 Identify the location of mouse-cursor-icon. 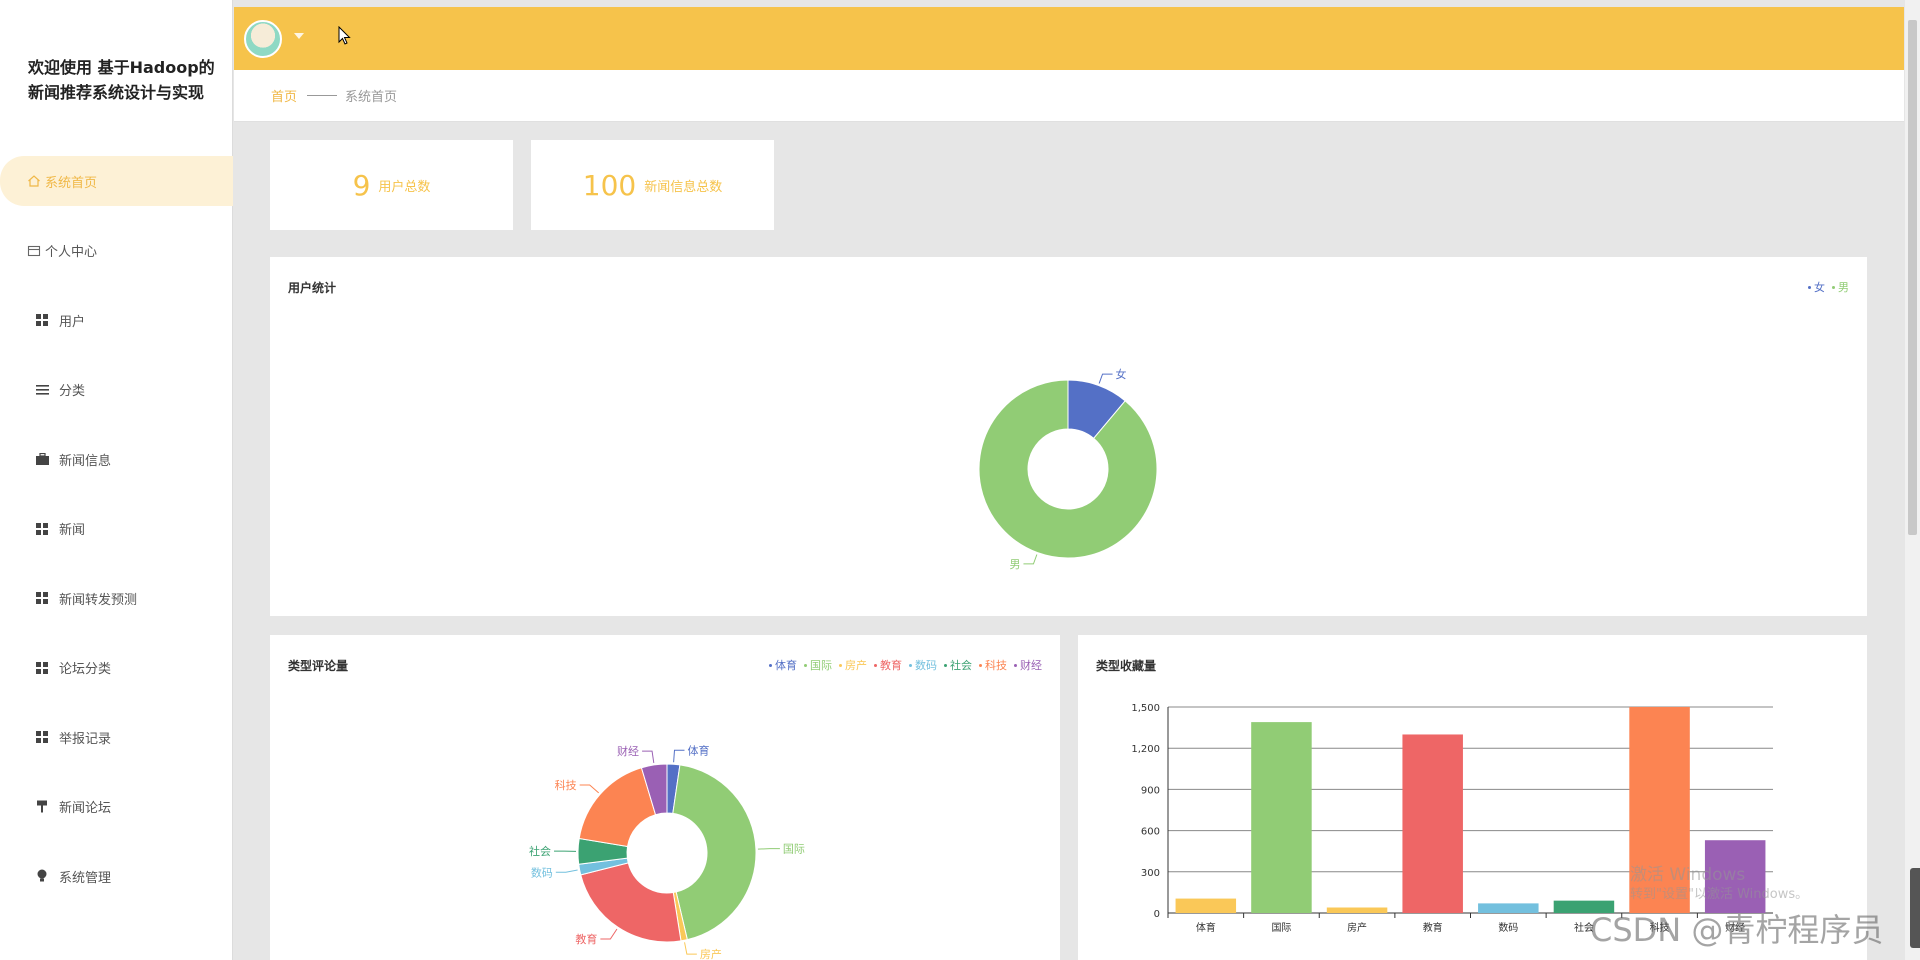
(344, 35).